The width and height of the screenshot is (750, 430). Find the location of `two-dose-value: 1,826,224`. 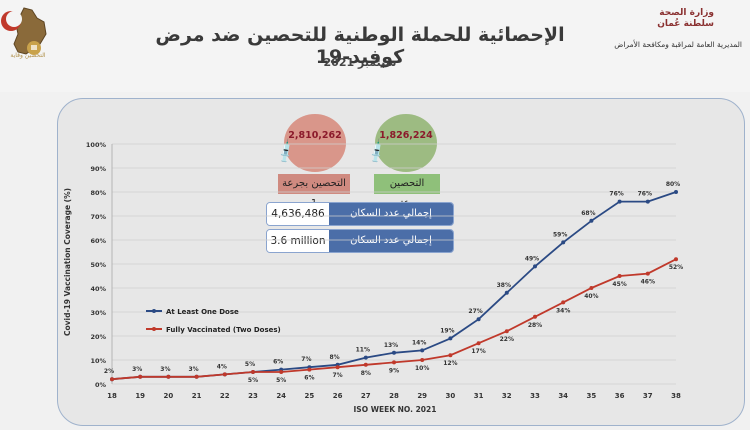

two-dose-value: 1,826,224 is located at coordinates (406, 135).